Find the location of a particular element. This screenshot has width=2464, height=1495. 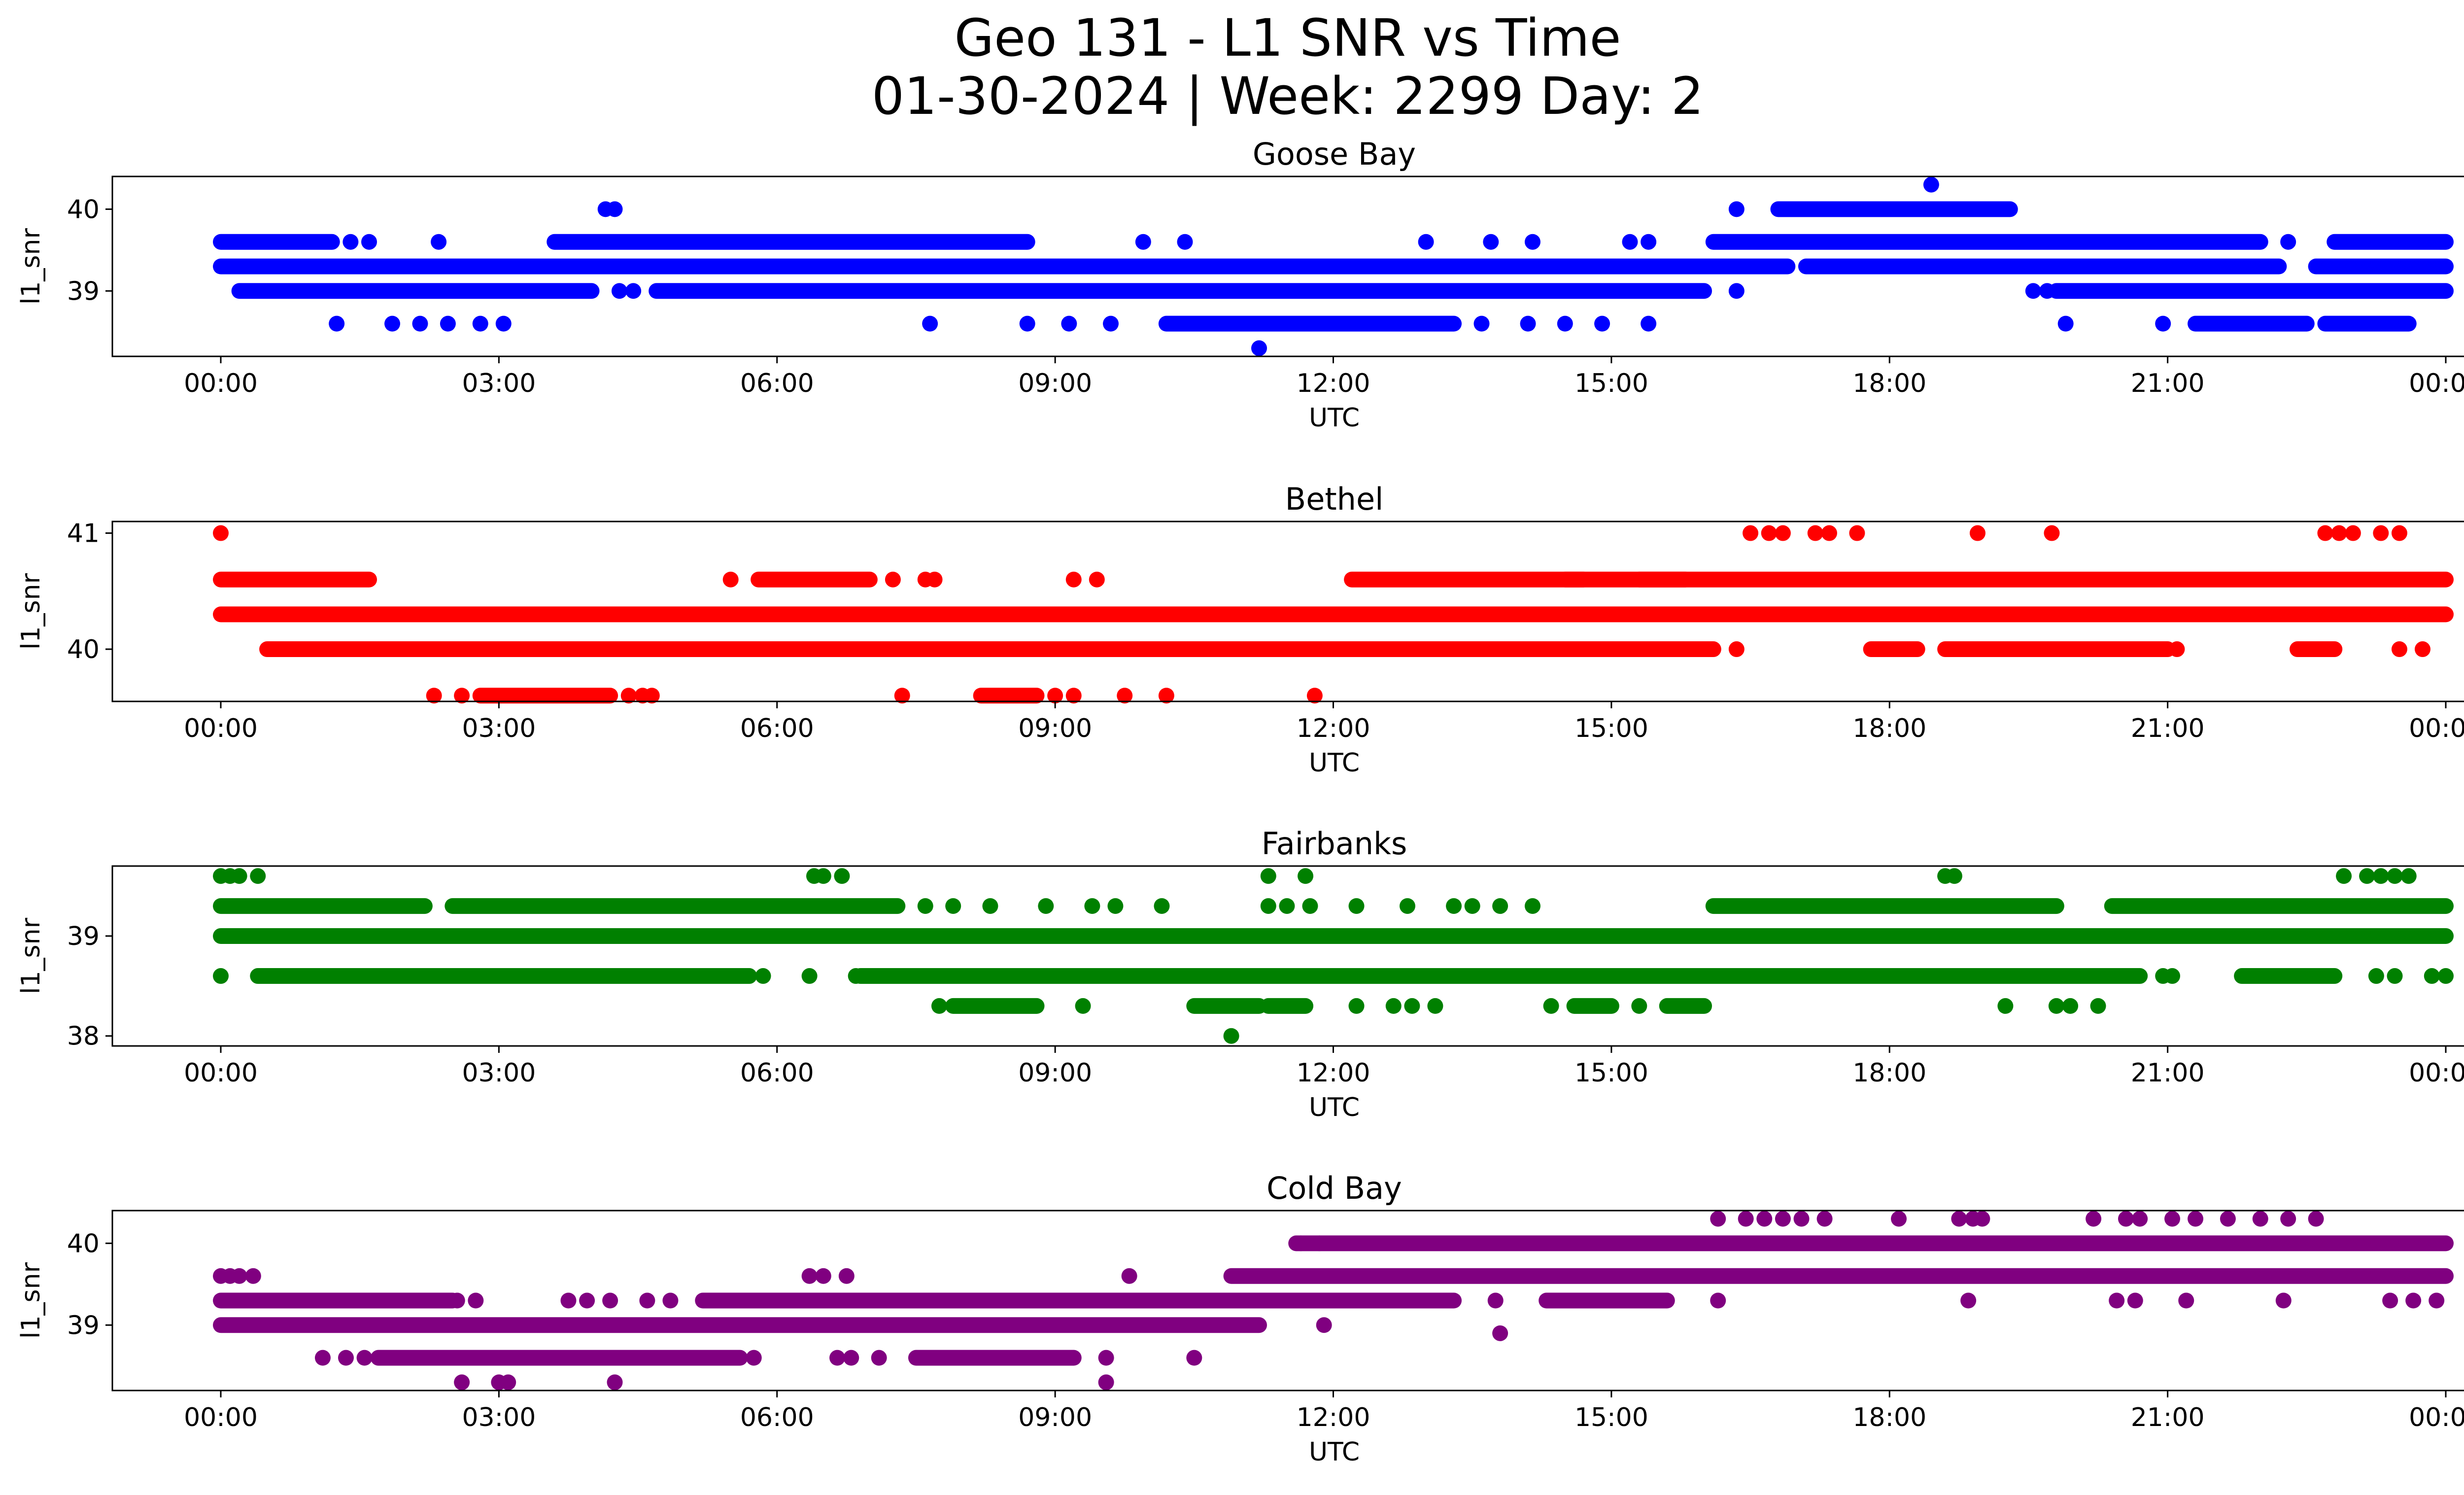

subplot-title: Bethel is located at coordinates (1334, 499).